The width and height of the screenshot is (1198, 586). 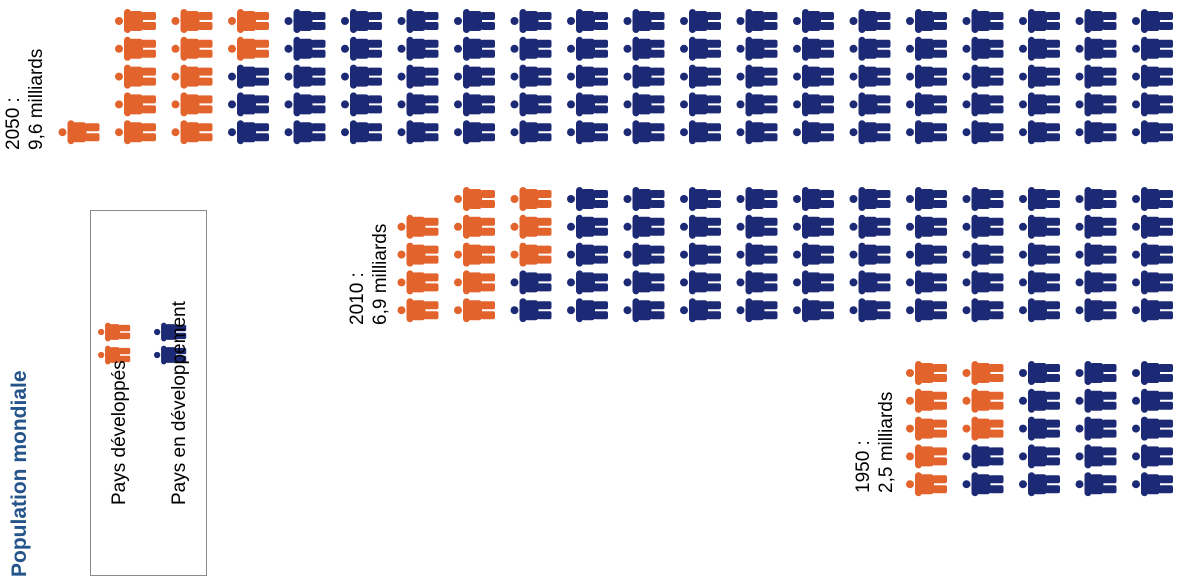 What do you see at coordinates (25, 99) in the screenshot?
I see `group-label-2050: 2050 : 9,6 milliards` at bounding box center [25, 99].